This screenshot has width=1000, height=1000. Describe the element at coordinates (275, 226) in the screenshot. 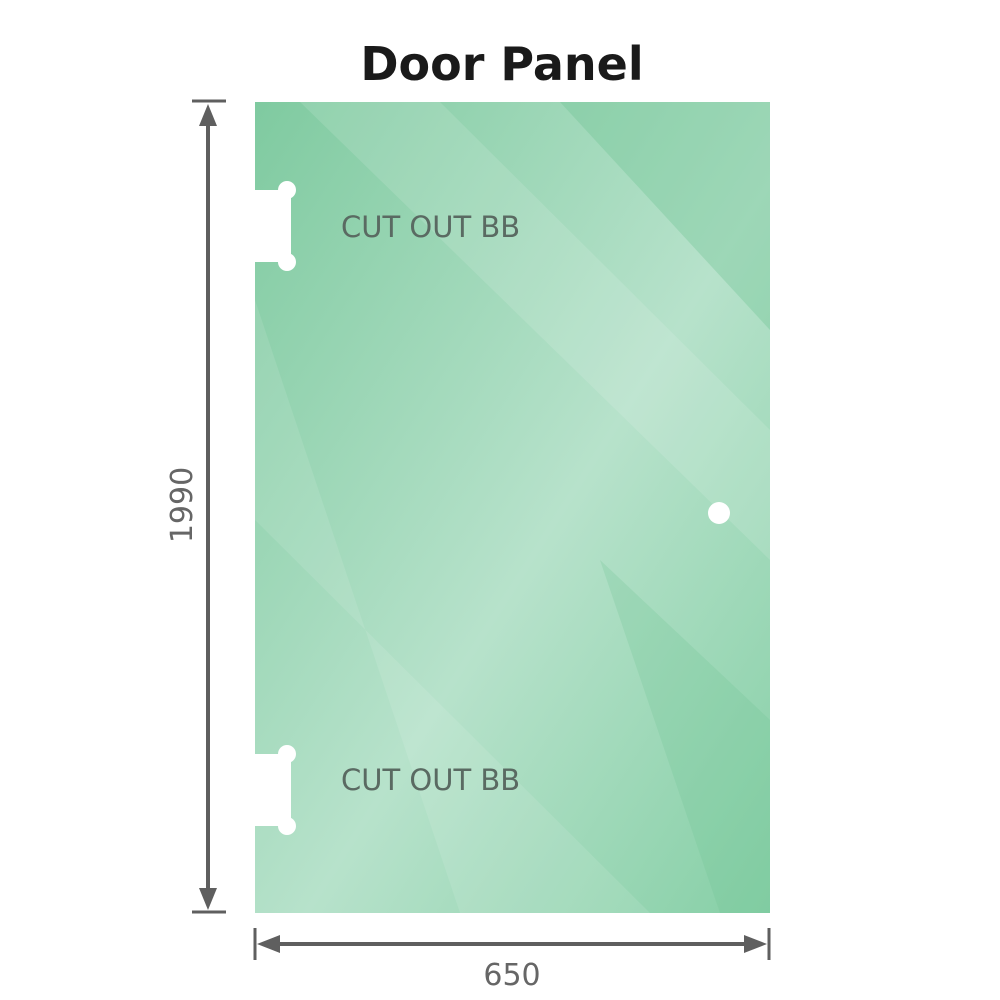

I see `cutout-top` at that location.